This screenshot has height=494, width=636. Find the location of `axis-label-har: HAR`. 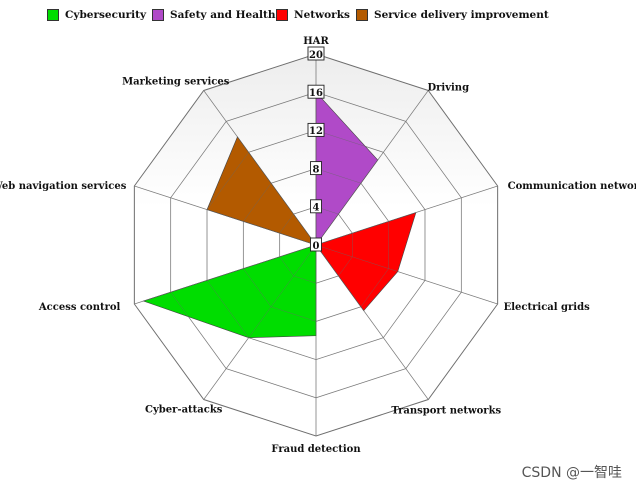

axis-label-har: HAR is located at coordinates (316, 41).